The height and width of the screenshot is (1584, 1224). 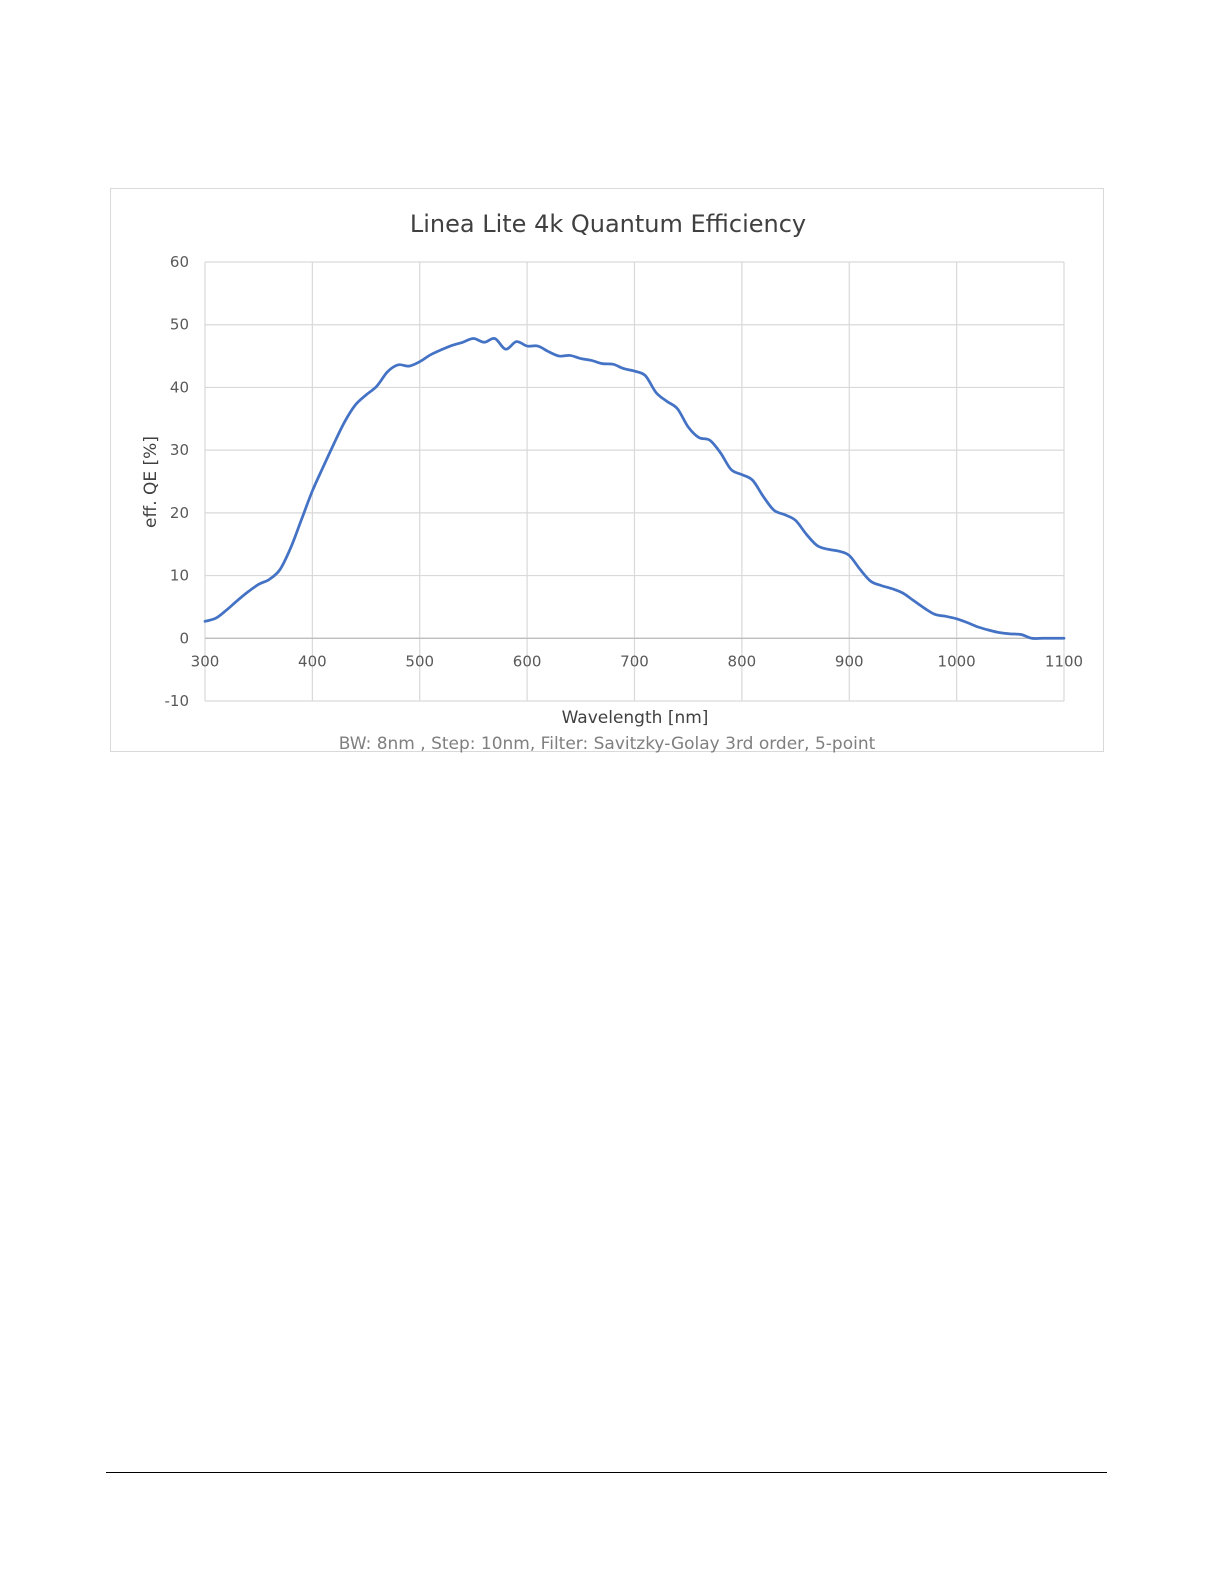 What do you see at coordinates (957, 661) in the screenshot?
I see `x-tick-label: 1000` at bounding box center [957, 661].